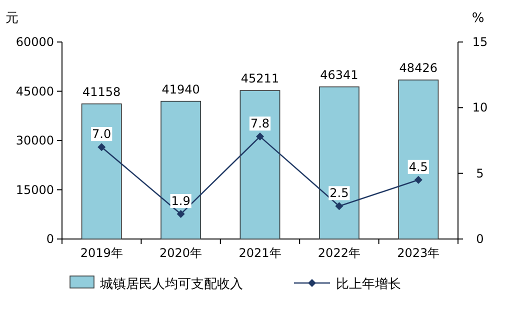 This screenshot has height=309, width=505. I want to click on data-label: 1.9, so click(180, 201).